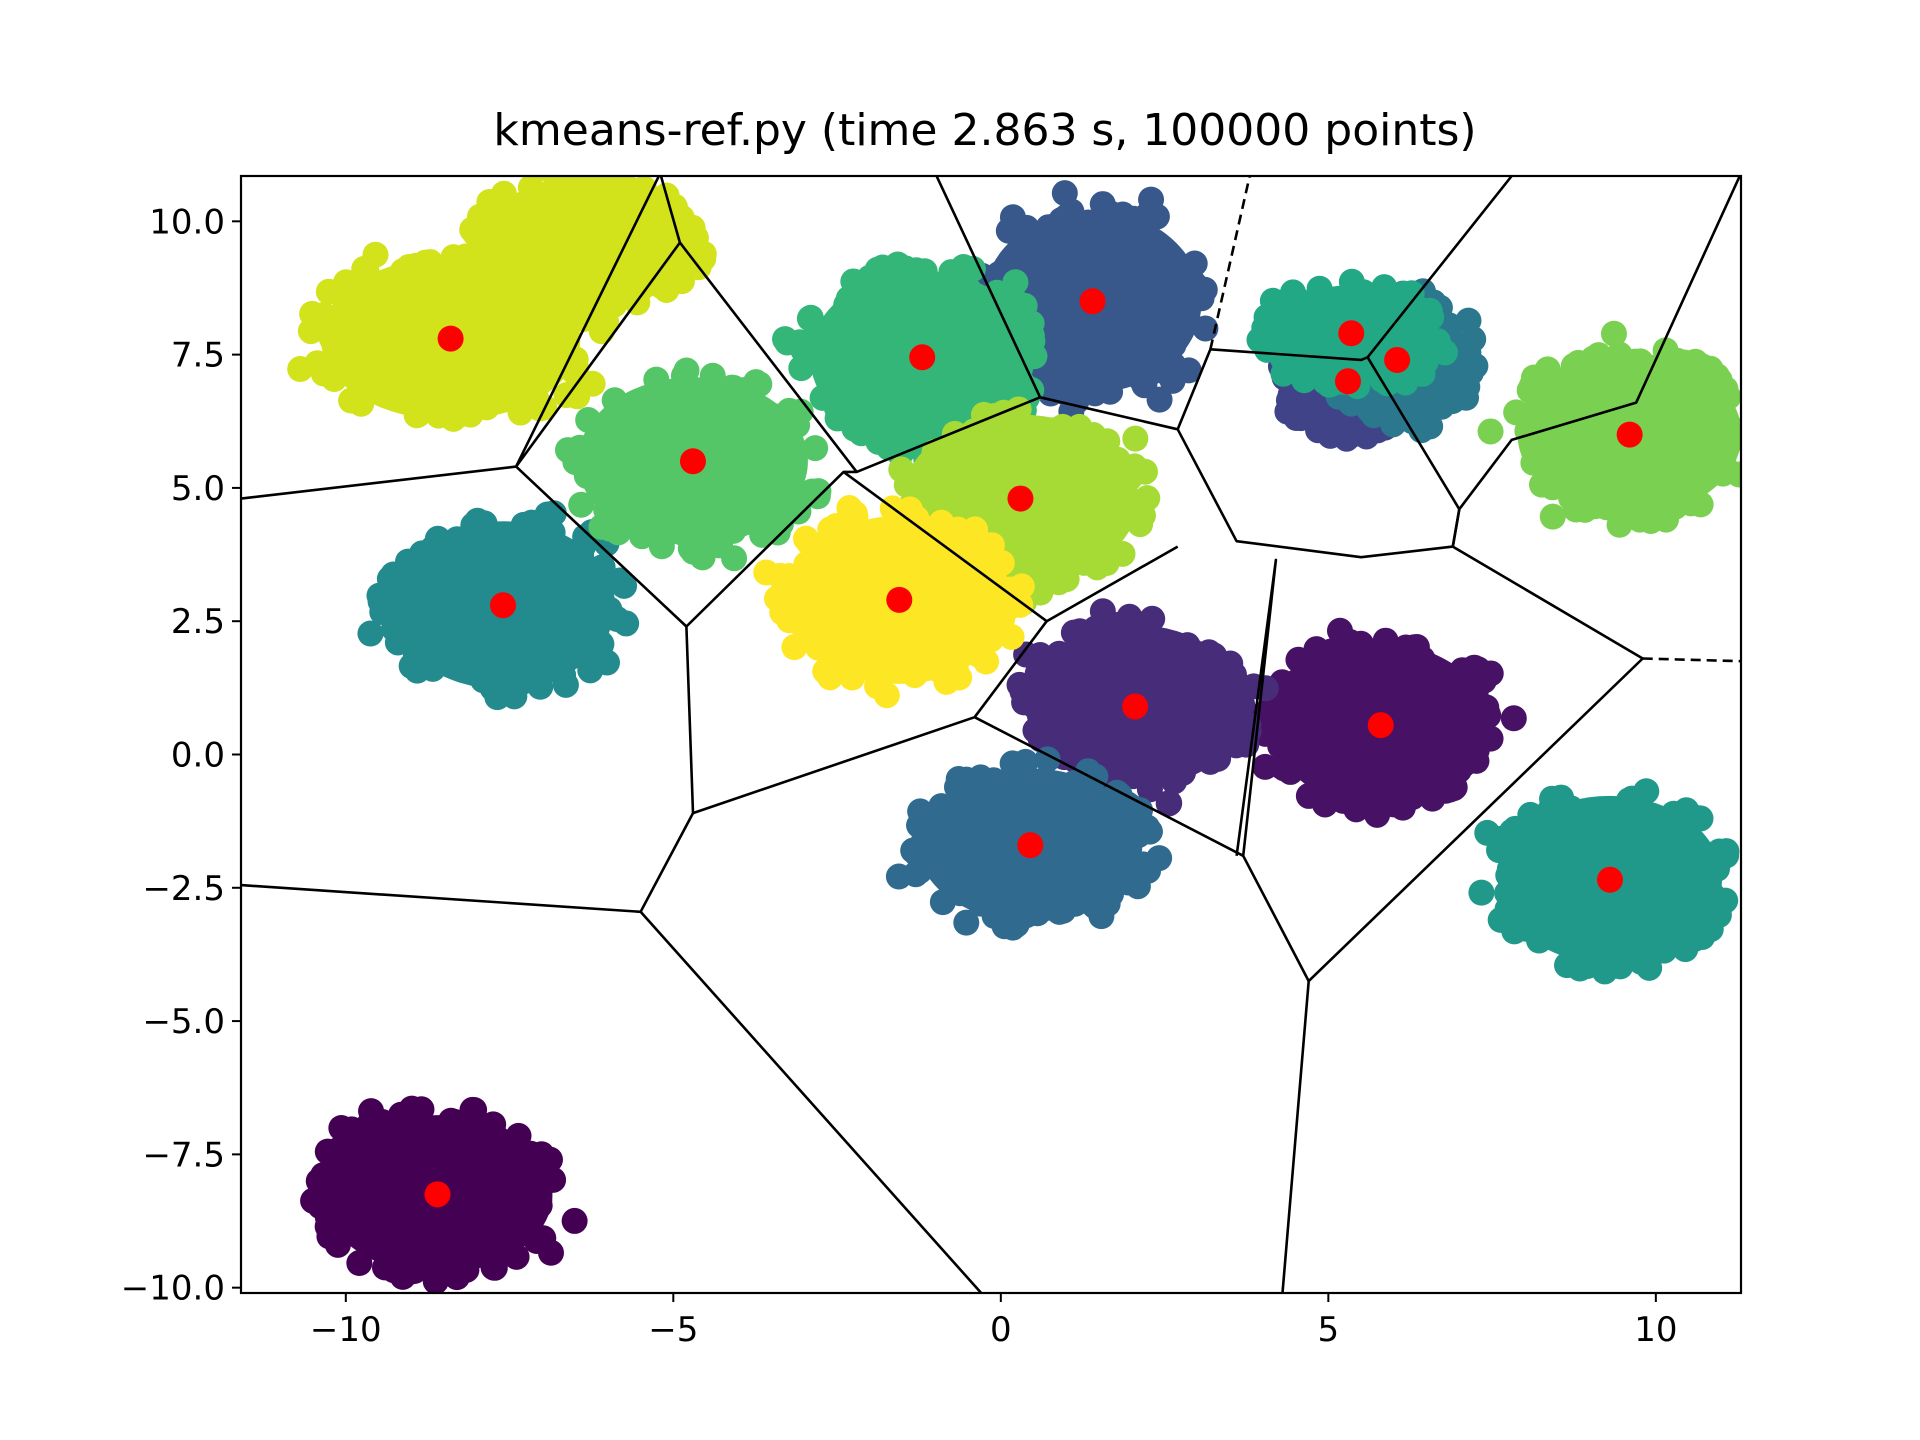 The width and height of the screenshot is (1920, 1440). Describe the element at coordinates (173, 1289) in the screenshot. I see `y-tick-label: −10.0` at that location.